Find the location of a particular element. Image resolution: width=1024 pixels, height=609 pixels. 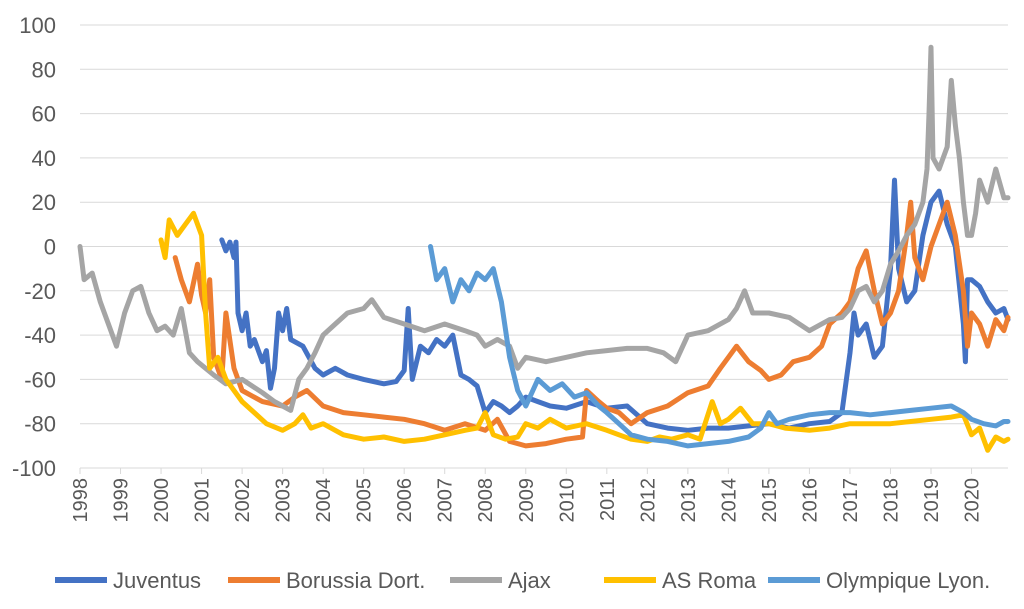

x-tick-label: 2015 is located at coordinates (770, 500).